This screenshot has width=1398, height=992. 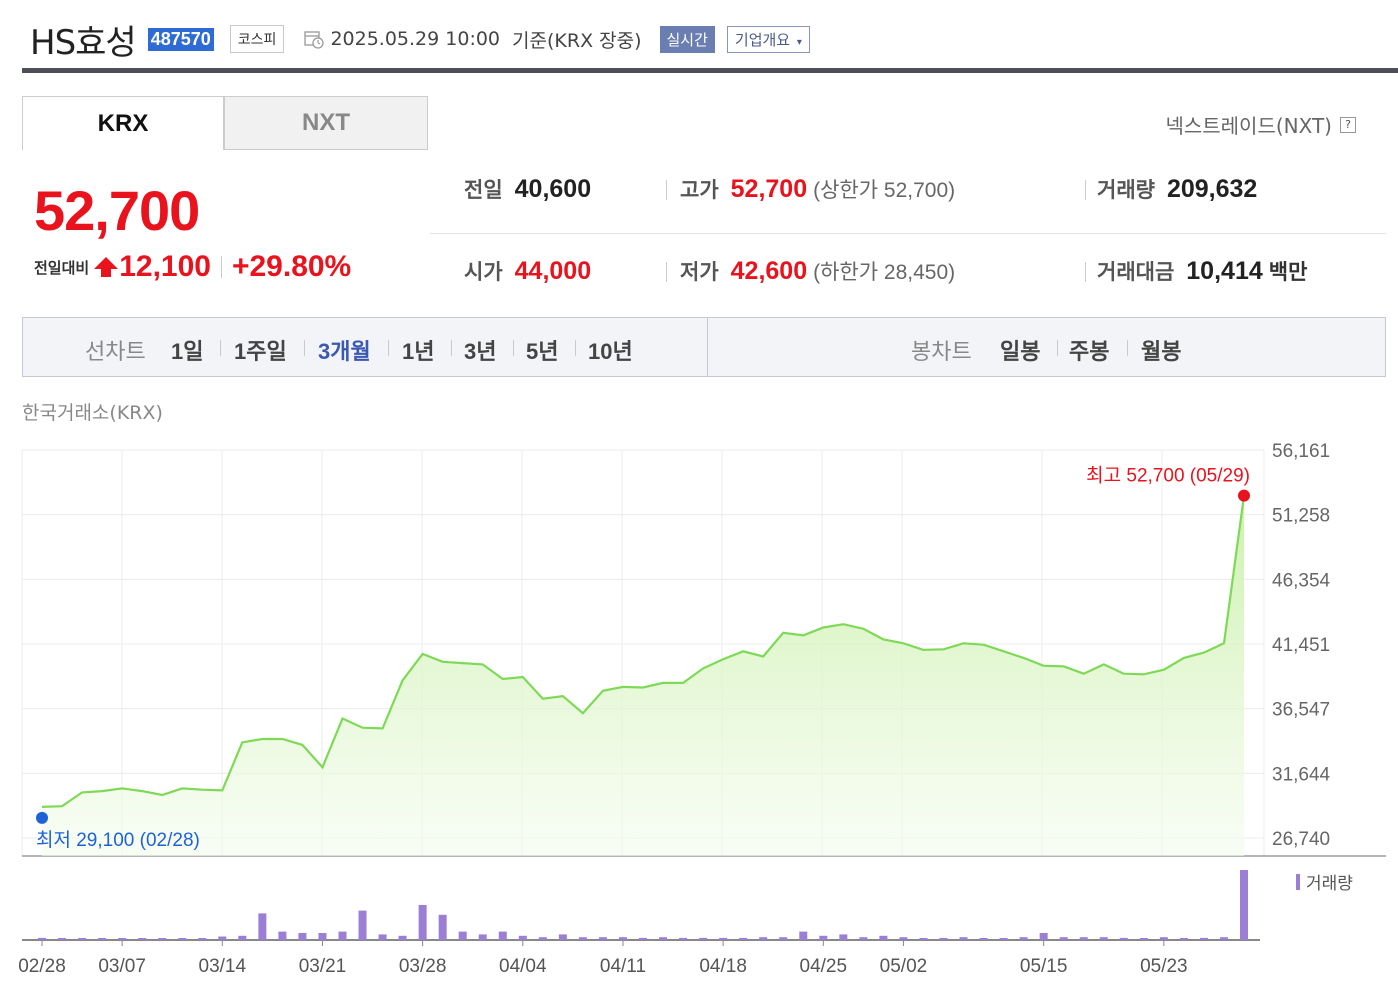 What do you see at coordinates (1301, 710) in the screenshot?
I see `y-tick-label: 36,547` at bounding box center [1301, 710].